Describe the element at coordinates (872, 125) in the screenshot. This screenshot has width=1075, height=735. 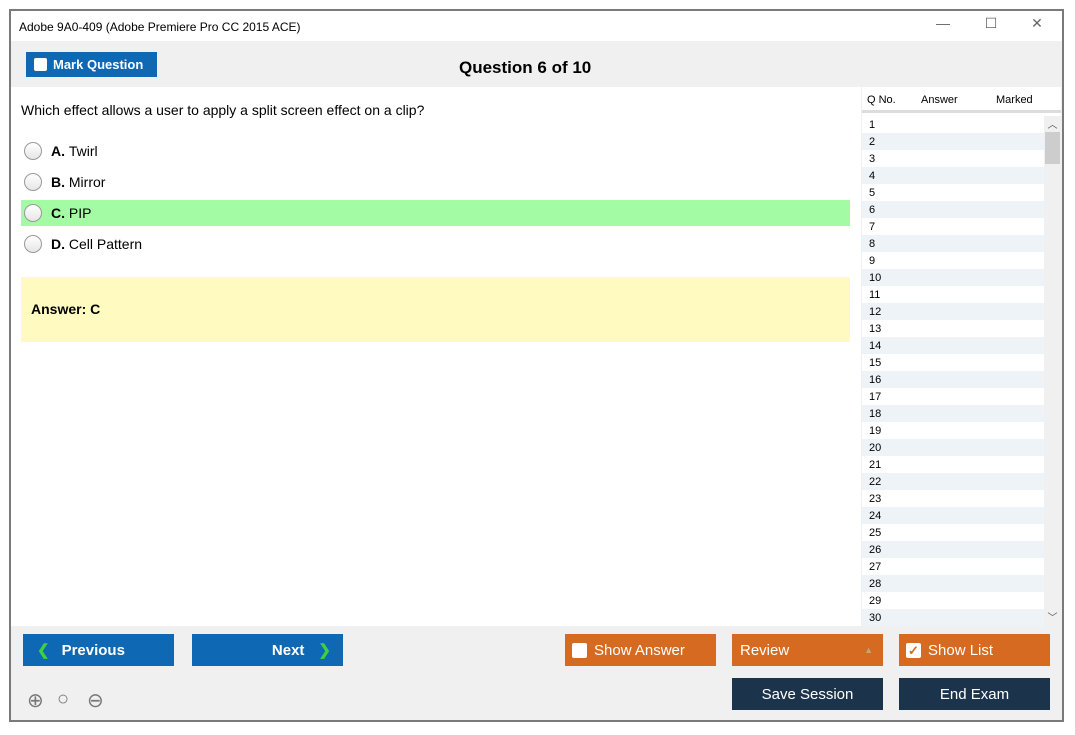
I see `list-row: 1` at that location.